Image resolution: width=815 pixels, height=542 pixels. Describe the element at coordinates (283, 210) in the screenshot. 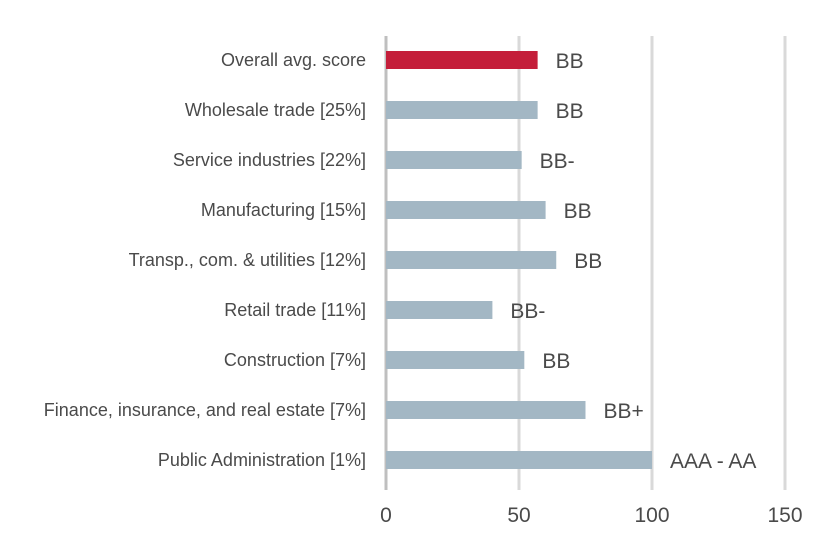

I see `category-label: Manufacturing [15%]` at that location.